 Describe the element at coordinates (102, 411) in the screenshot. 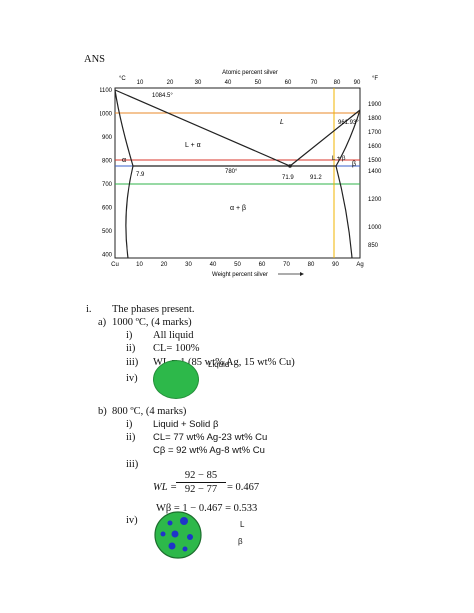

I see `part-b-number: b)` at that location.